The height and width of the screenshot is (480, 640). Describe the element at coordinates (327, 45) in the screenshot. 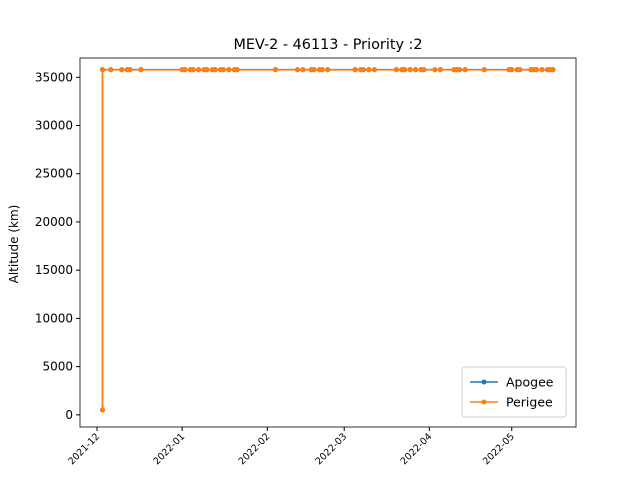

I see `chart-title: MEV-2 - 46113 - Priority :2` at that location.